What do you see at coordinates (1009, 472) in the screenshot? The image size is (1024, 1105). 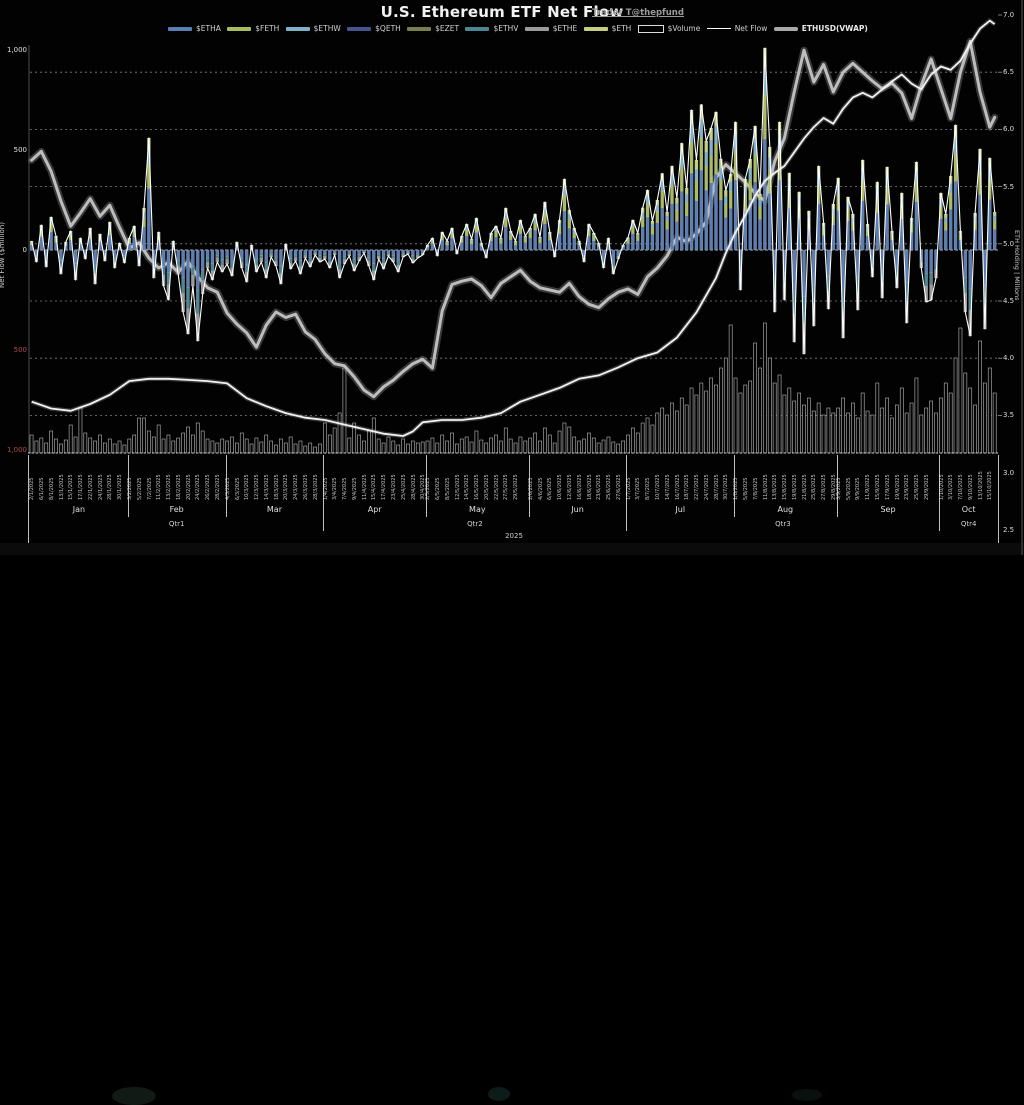 I see `right-axis-tick: 3.0` at bounding box center [1009, 472].